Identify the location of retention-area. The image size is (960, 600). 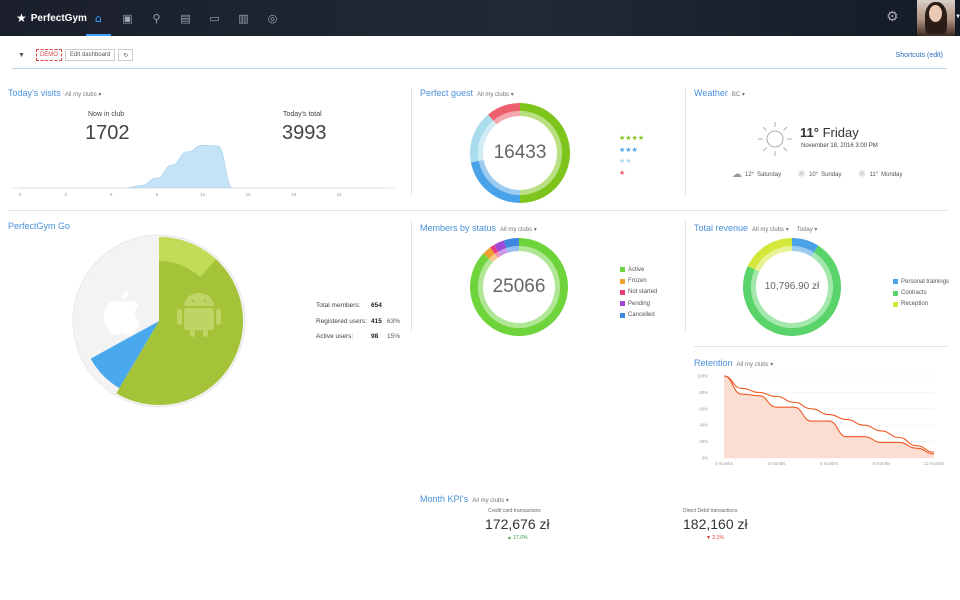
(829, 417).